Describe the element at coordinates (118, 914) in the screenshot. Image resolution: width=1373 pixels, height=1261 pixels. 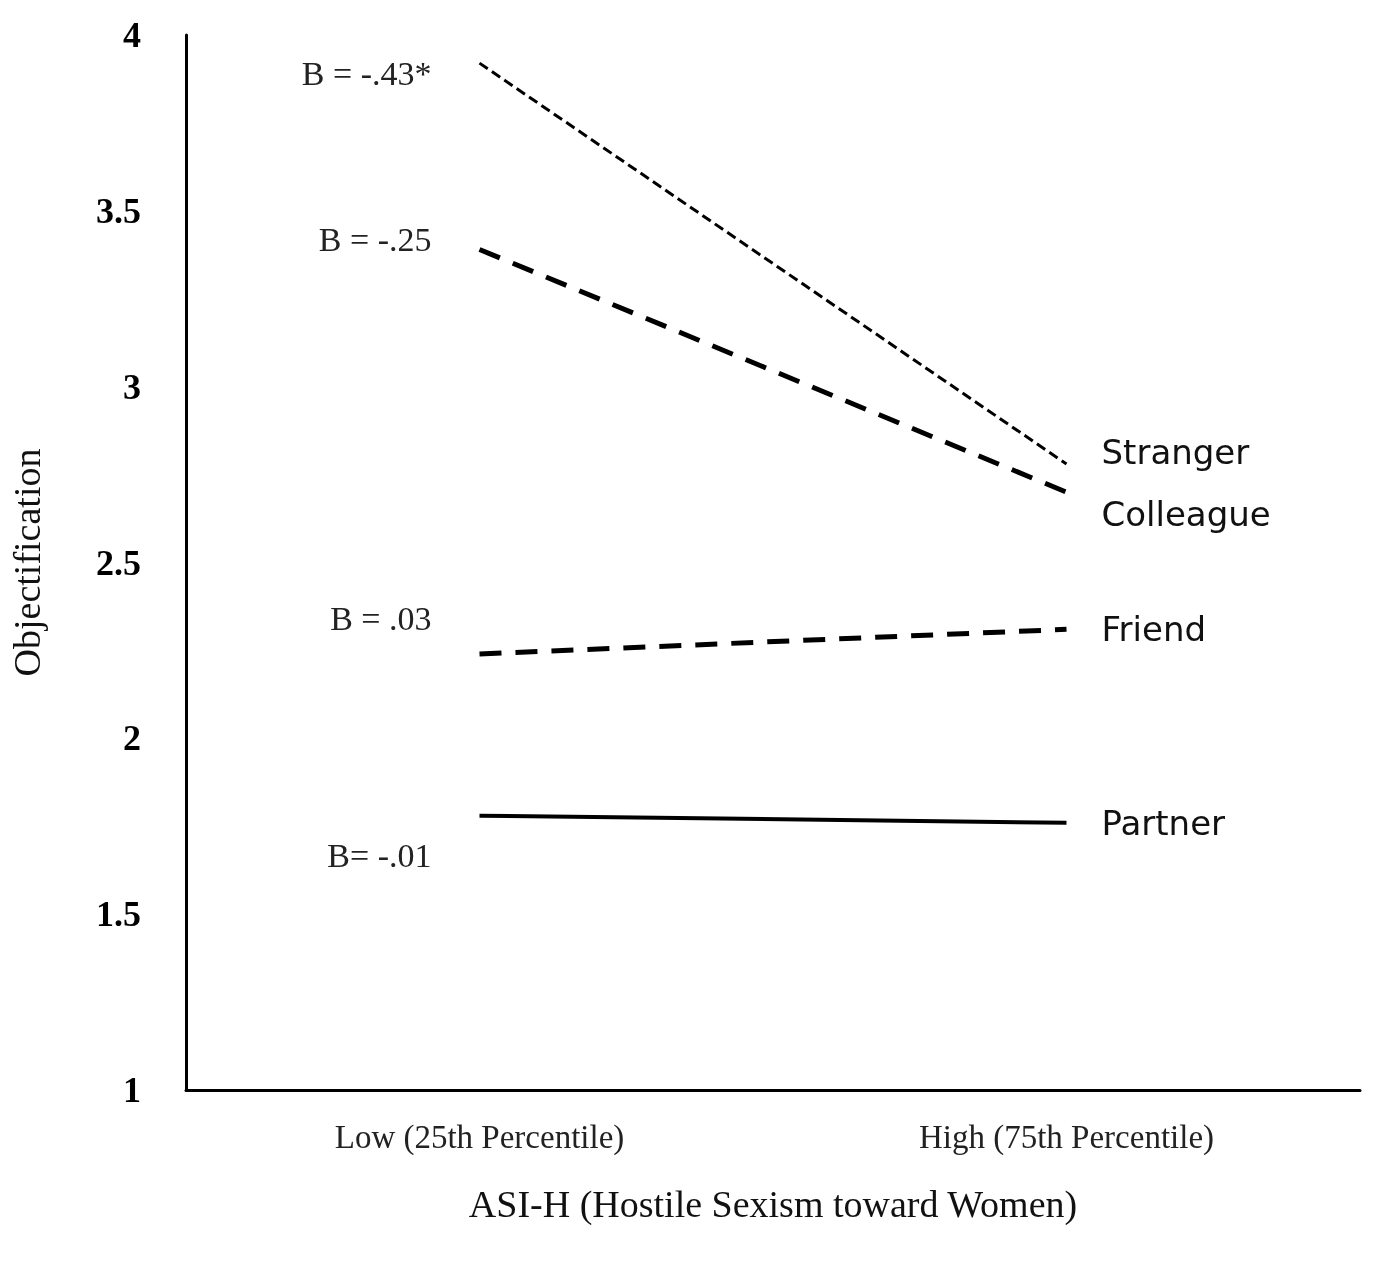
I see `y-tick-label: 1.5` at that location.